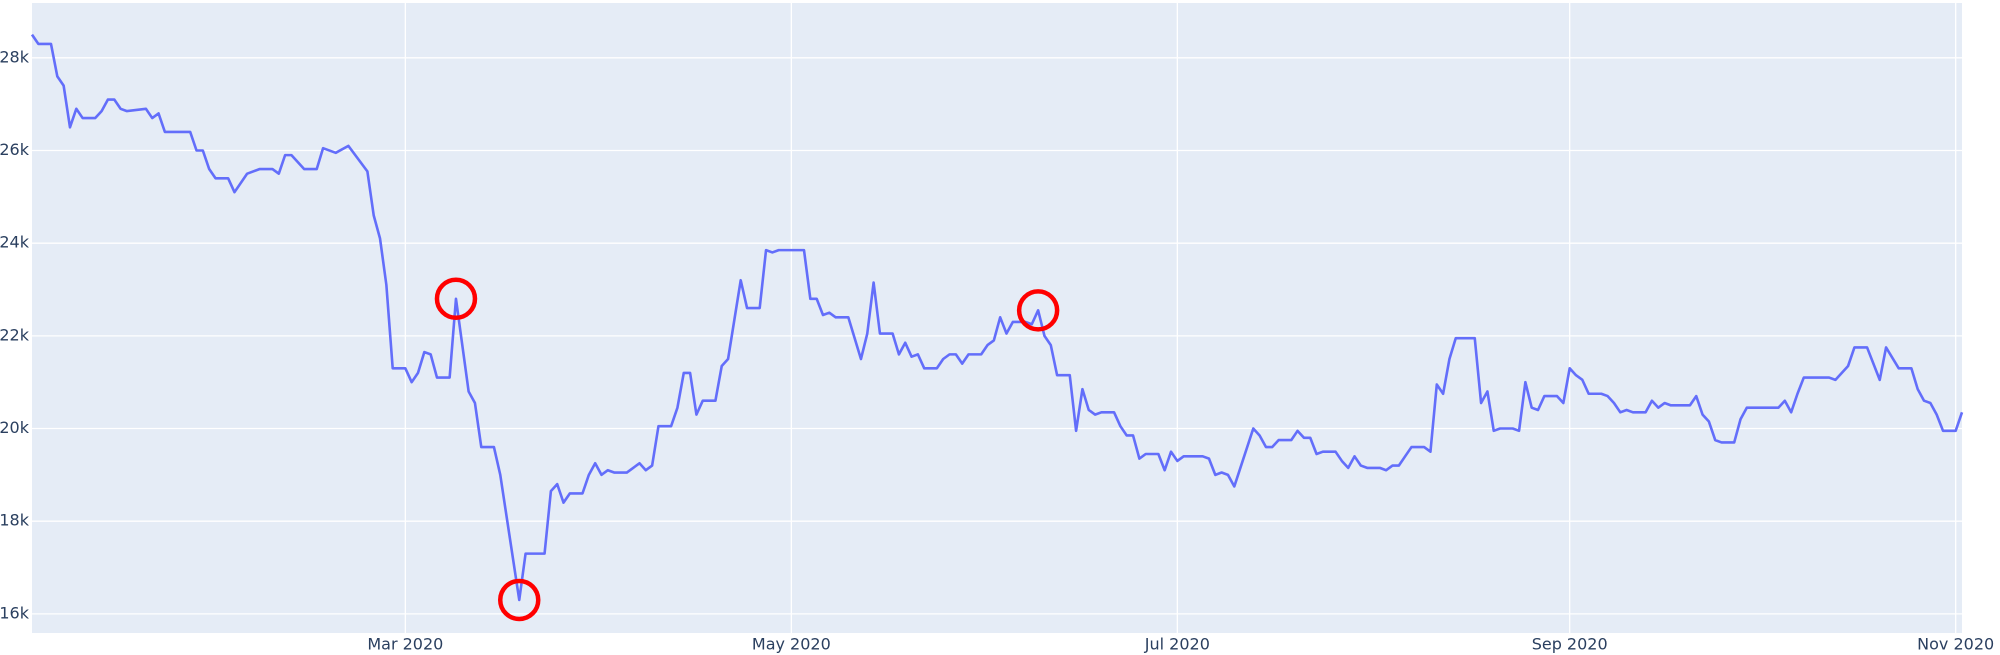  Describe the element at coordinates (15, 612) in the screenshot. I see `y-tick-label: 16k` at that location.